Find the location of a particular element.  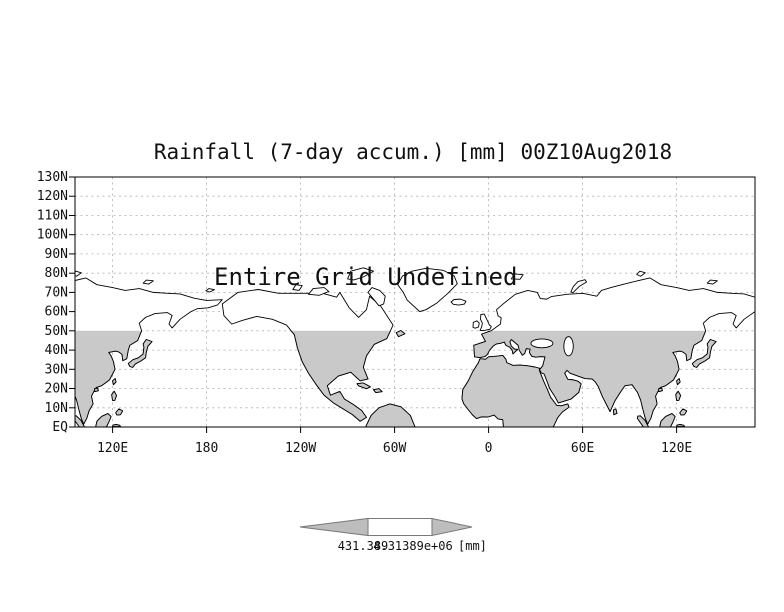

x-tick-label: 60W is located at coordinates (395, 448).